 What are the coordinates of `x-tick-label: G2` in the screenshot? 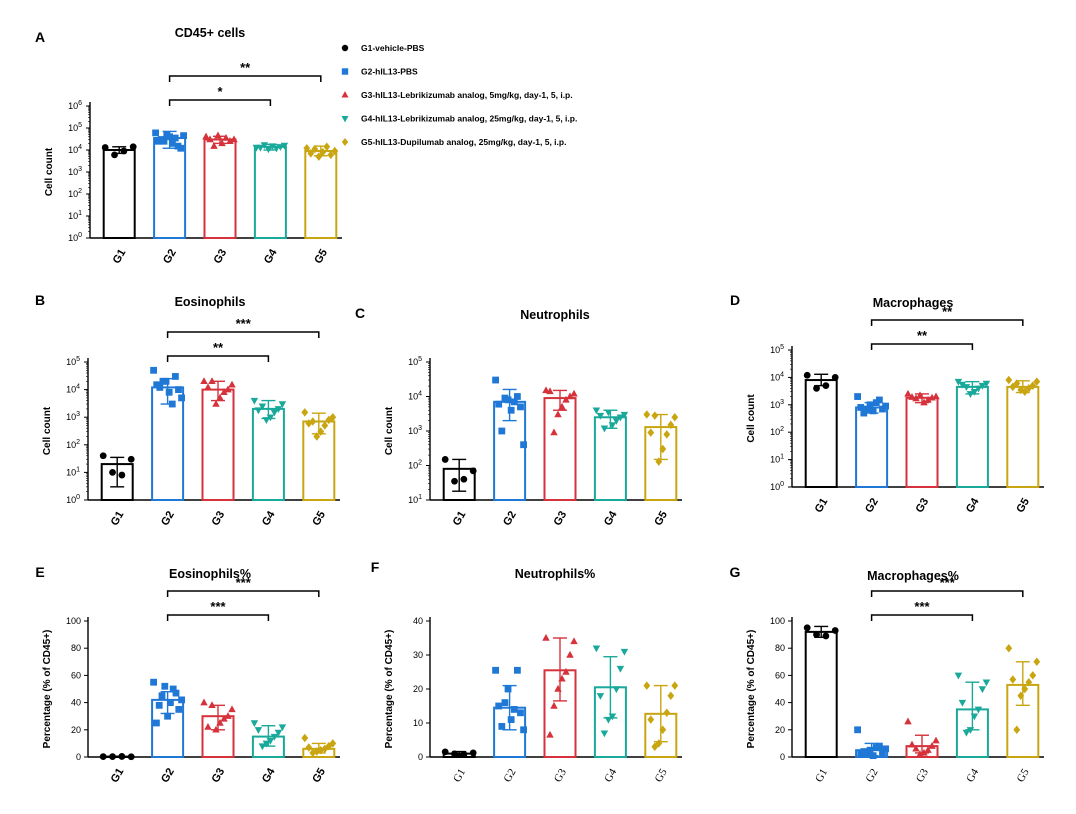 It's located at (168, 775).